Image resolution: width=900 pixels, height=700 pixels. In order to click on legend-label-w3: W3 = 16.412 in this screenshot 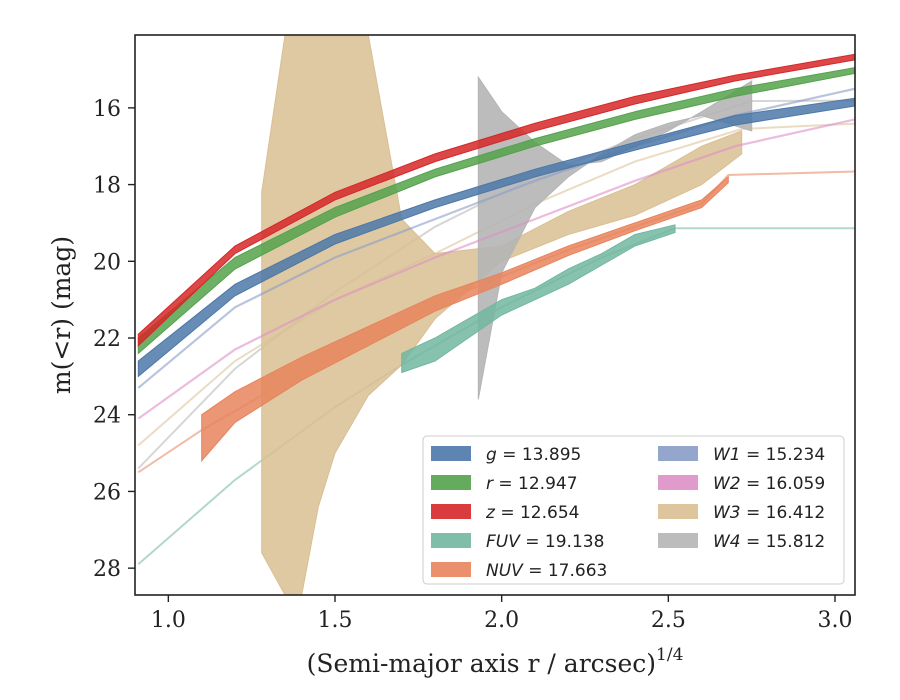, I will do `click(769, 513)`.